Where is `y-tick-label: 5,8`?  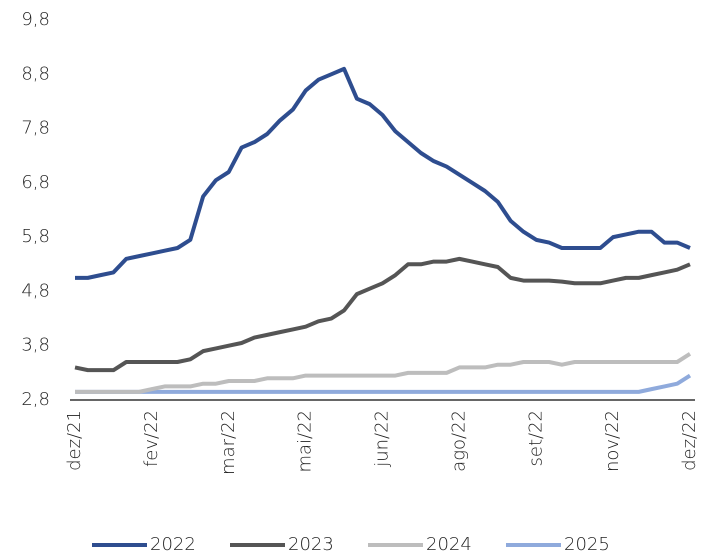
y-tick-label: 5,8 is located at coordinates (35, 236).